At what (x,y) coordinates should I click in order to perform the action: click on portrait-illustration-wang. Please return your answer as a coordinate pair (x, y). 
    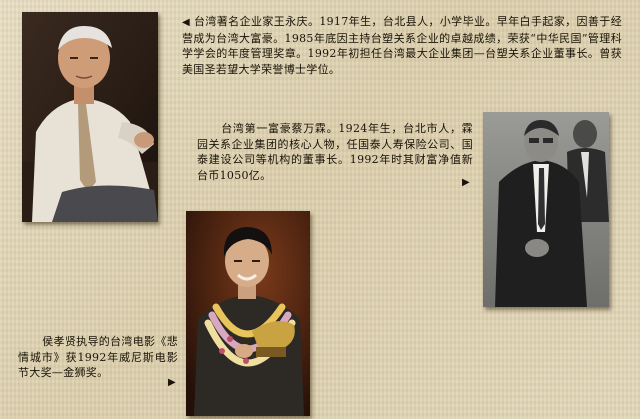
    Looking at the image, I should click on (90, 117).